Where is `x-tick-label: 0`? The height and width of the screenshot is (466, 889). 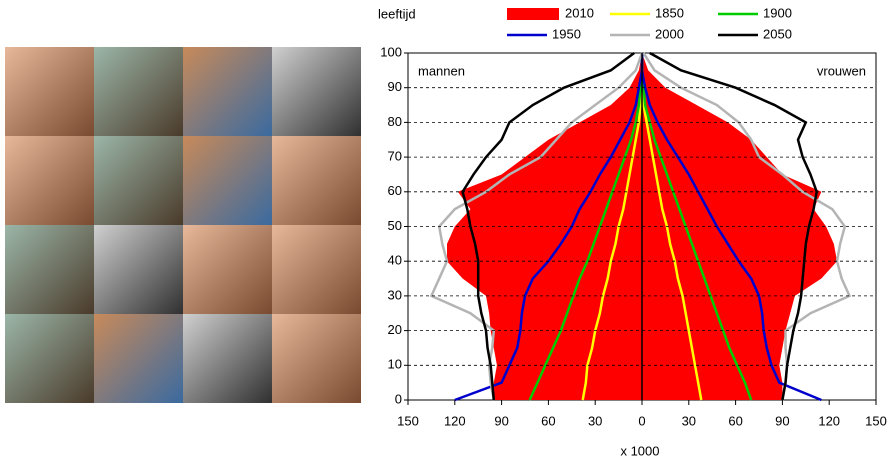 x-tick-label: 0 is located at coordinates (641, 420).